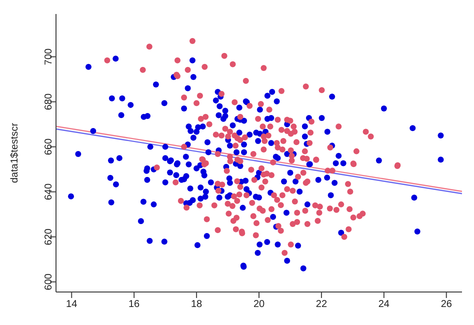 This screenshot has height=325, width=474. I want to click on y-axis-title: data1$testscr, so click(15, 153).